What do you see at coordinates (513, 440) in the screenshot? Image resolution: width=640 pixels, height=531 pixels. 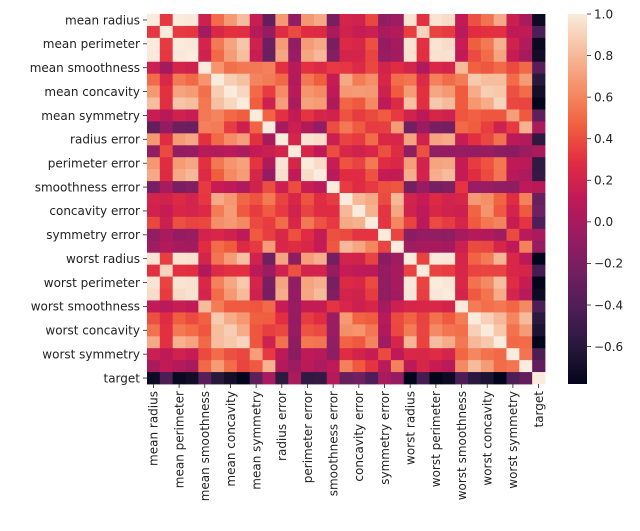 I see `x-tick-label: worst symmetry` at bounding box center [513, 440].